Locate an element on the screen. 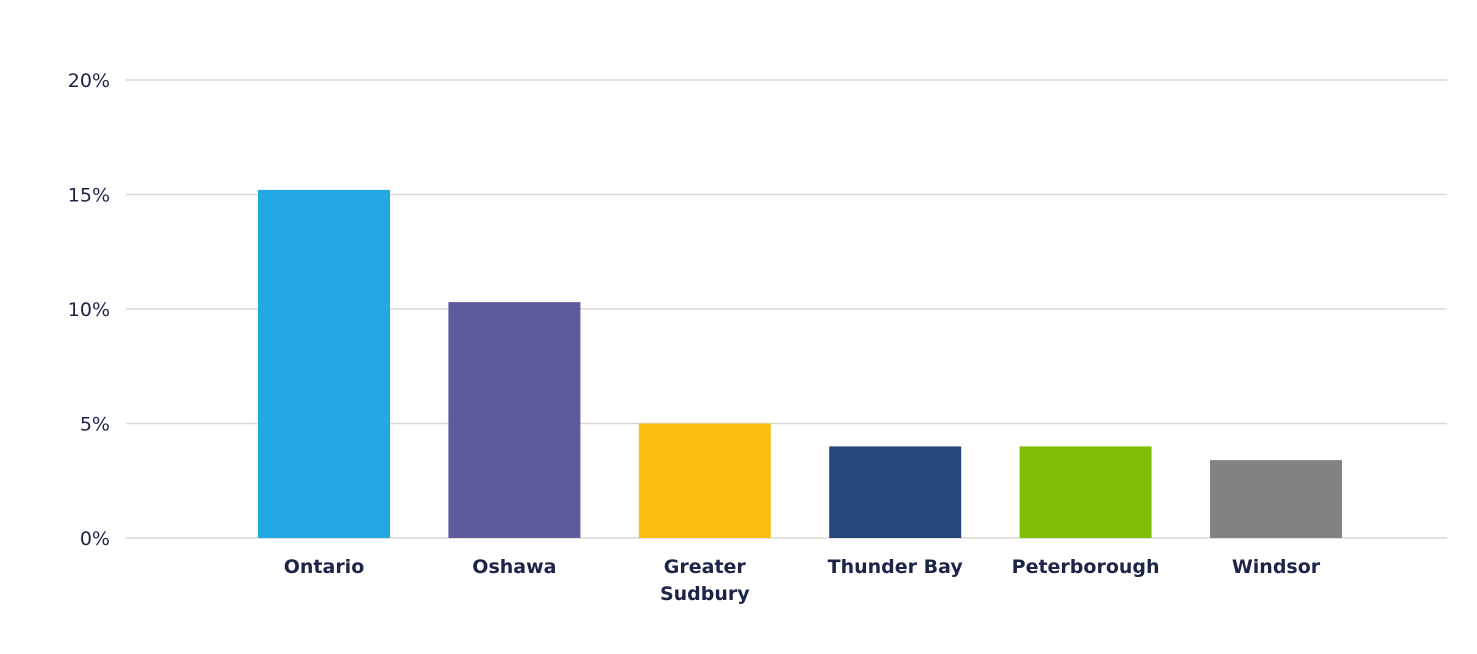  x-tick-label-line: Oshawa is located at coordinates (514, 567).